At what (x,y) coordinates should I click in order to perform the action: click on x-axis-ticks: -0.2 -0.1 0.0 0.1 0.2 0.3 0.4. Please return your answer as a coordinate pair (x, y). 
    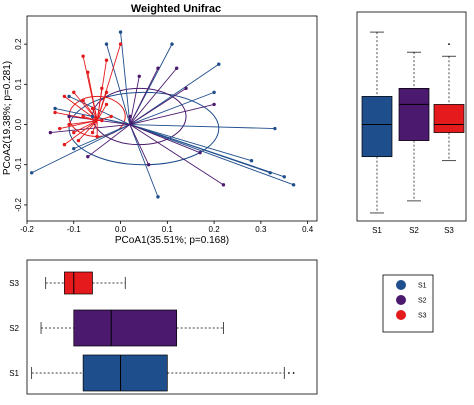
    Looking at the image, I should click on (167, 227).